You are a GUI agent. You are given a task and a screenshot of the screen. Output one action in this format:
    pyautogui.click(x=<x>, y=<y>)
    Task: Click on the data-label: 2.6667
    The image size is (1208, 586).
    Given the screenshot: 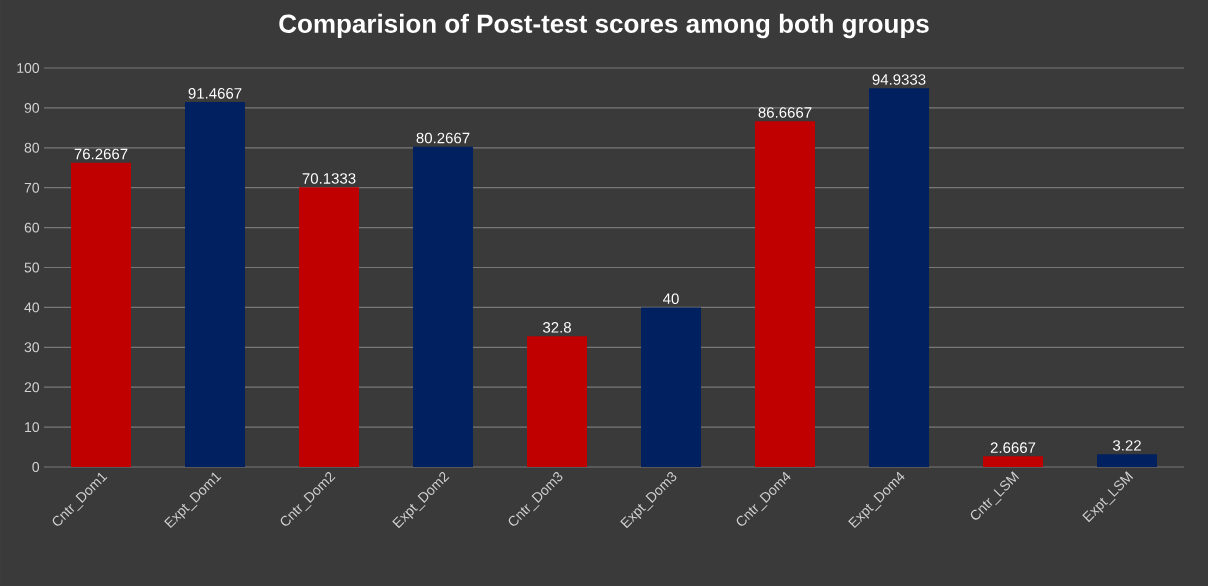 What is the action you would take?
    pyautogui.click(x=1013, y=447)
    